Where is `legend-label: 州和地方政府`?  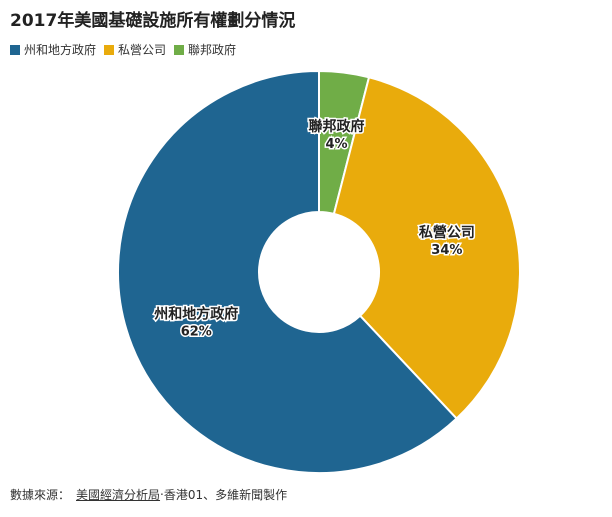 legend-label: 州和地方政府 is located at coordinates (60, 50).